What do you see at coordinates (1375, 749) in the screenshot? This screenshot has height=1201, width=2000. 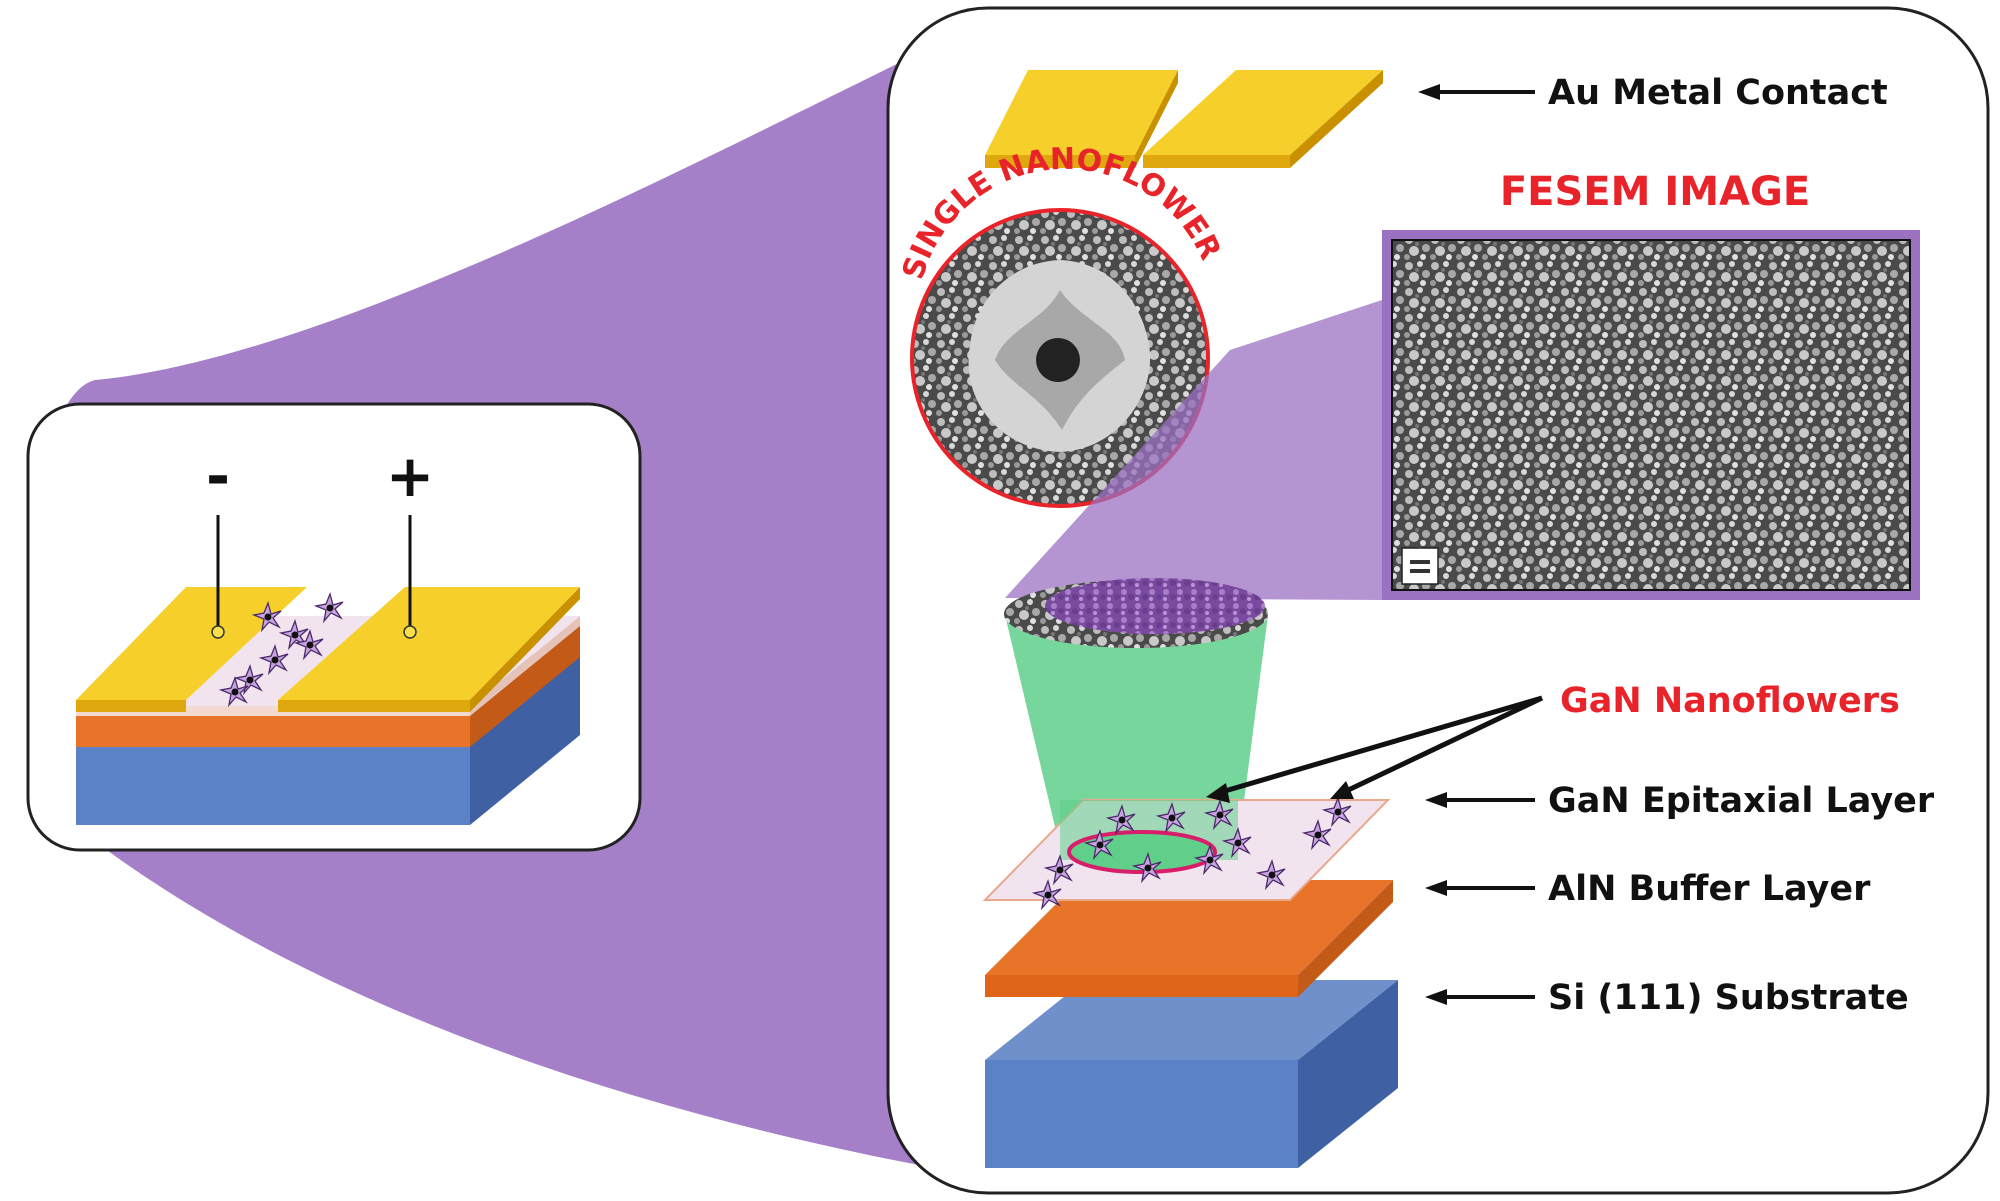 I see `nanoflower-pointers` at bounding box center [1375, 749].